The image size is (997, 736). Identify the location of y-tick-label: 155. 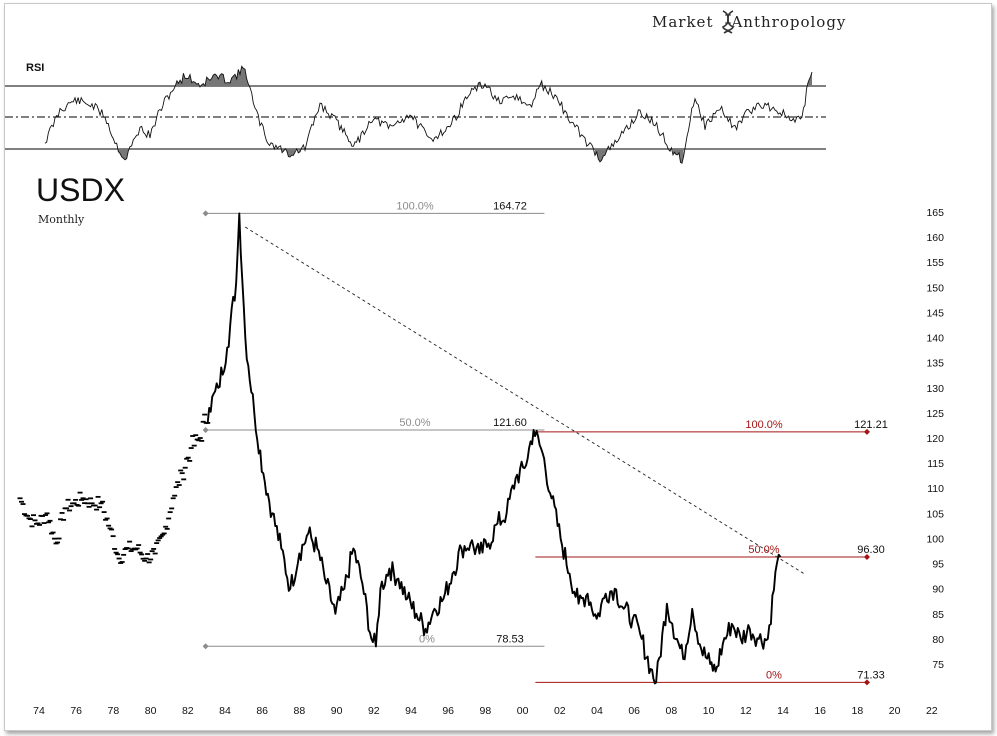
(935, 263).